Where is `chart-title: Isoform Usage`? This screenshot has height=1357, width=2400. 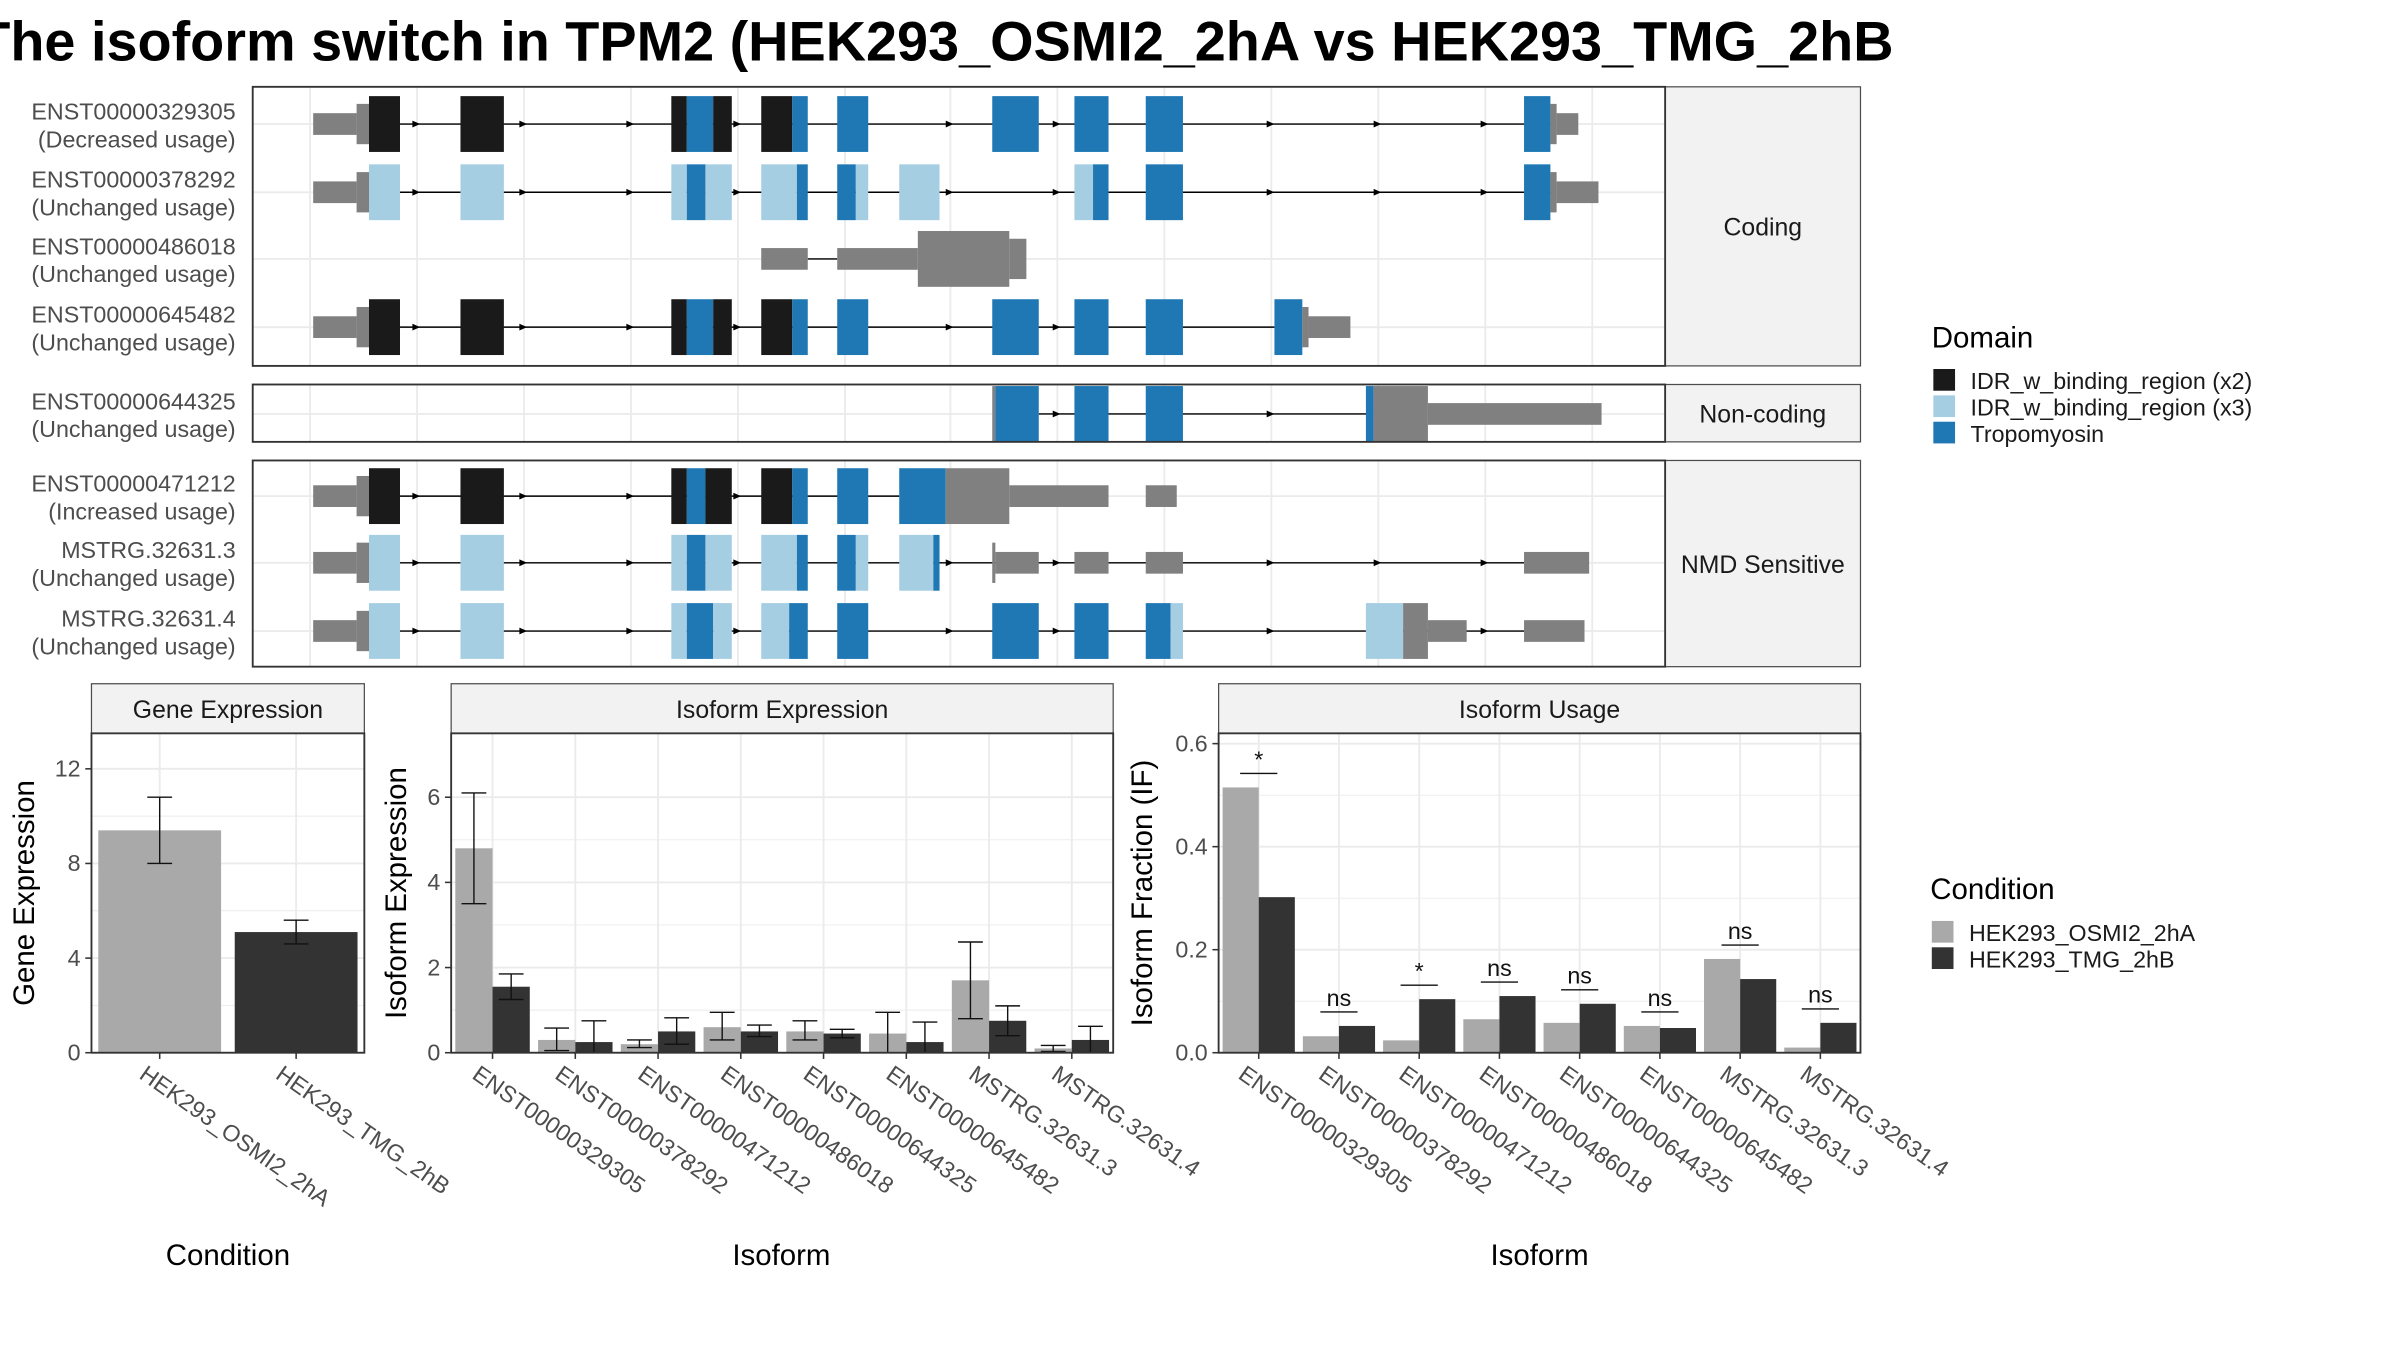 chart-title: Isoform Usage is located at coordinates (1539, 710).